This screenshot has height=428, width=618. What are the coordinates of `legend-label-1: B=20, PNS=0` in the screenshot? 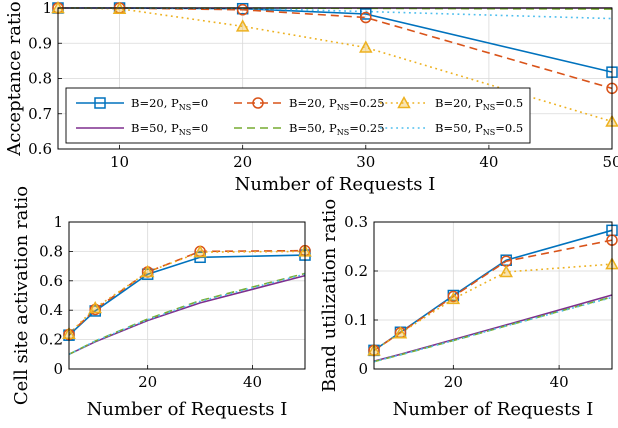 It's located at (169, 104).